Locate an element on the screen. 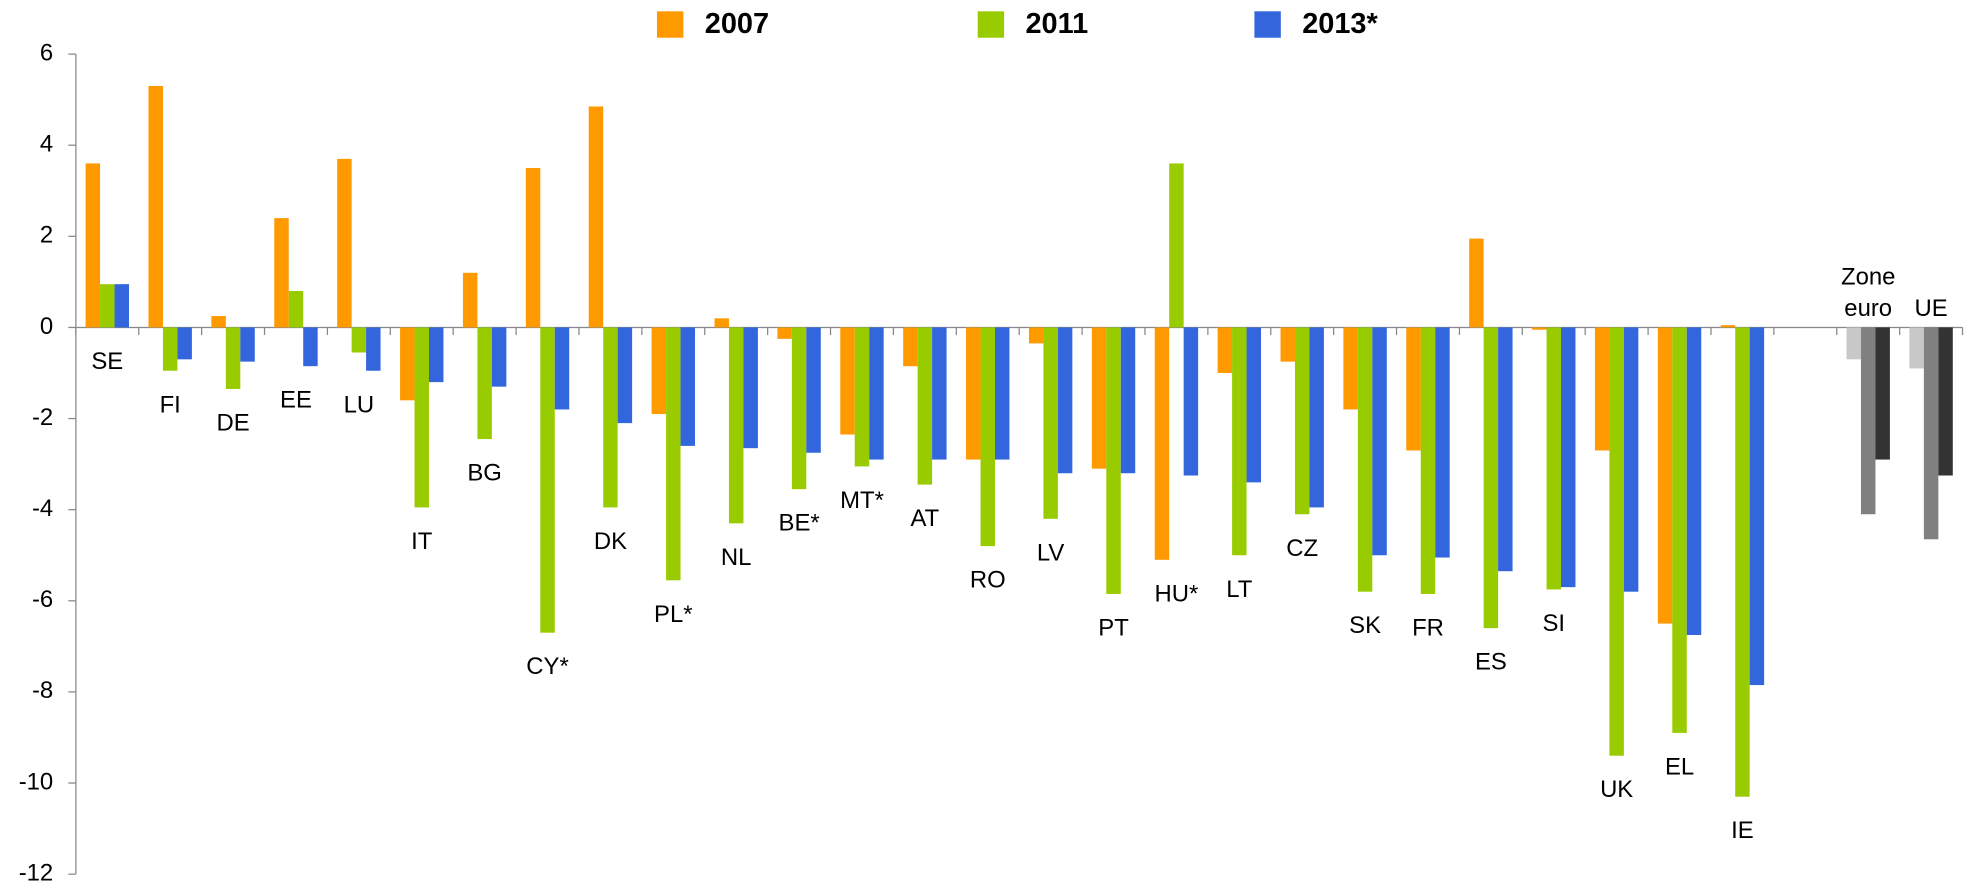 This screenshot has width=1973, height=888. x-tick-label: SE is located at coordinates (107, 361).